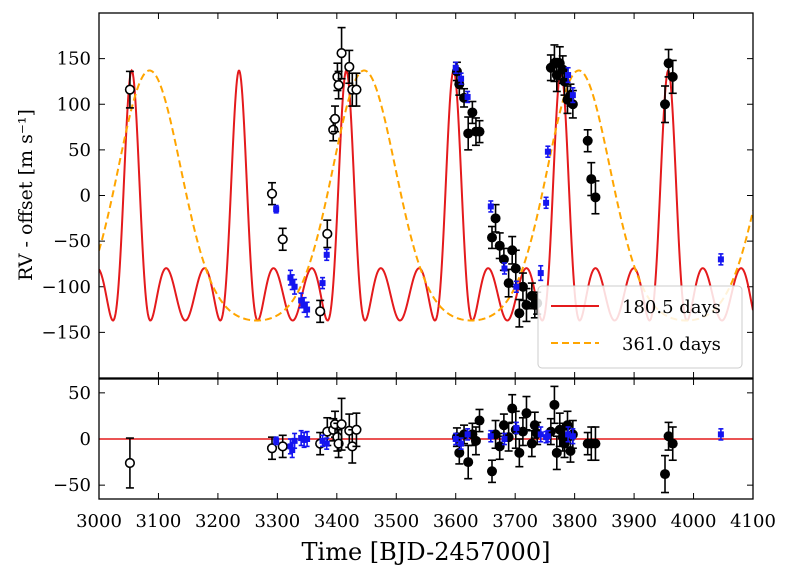  I want to click on y-tick-label: 100, so click(74, 104).